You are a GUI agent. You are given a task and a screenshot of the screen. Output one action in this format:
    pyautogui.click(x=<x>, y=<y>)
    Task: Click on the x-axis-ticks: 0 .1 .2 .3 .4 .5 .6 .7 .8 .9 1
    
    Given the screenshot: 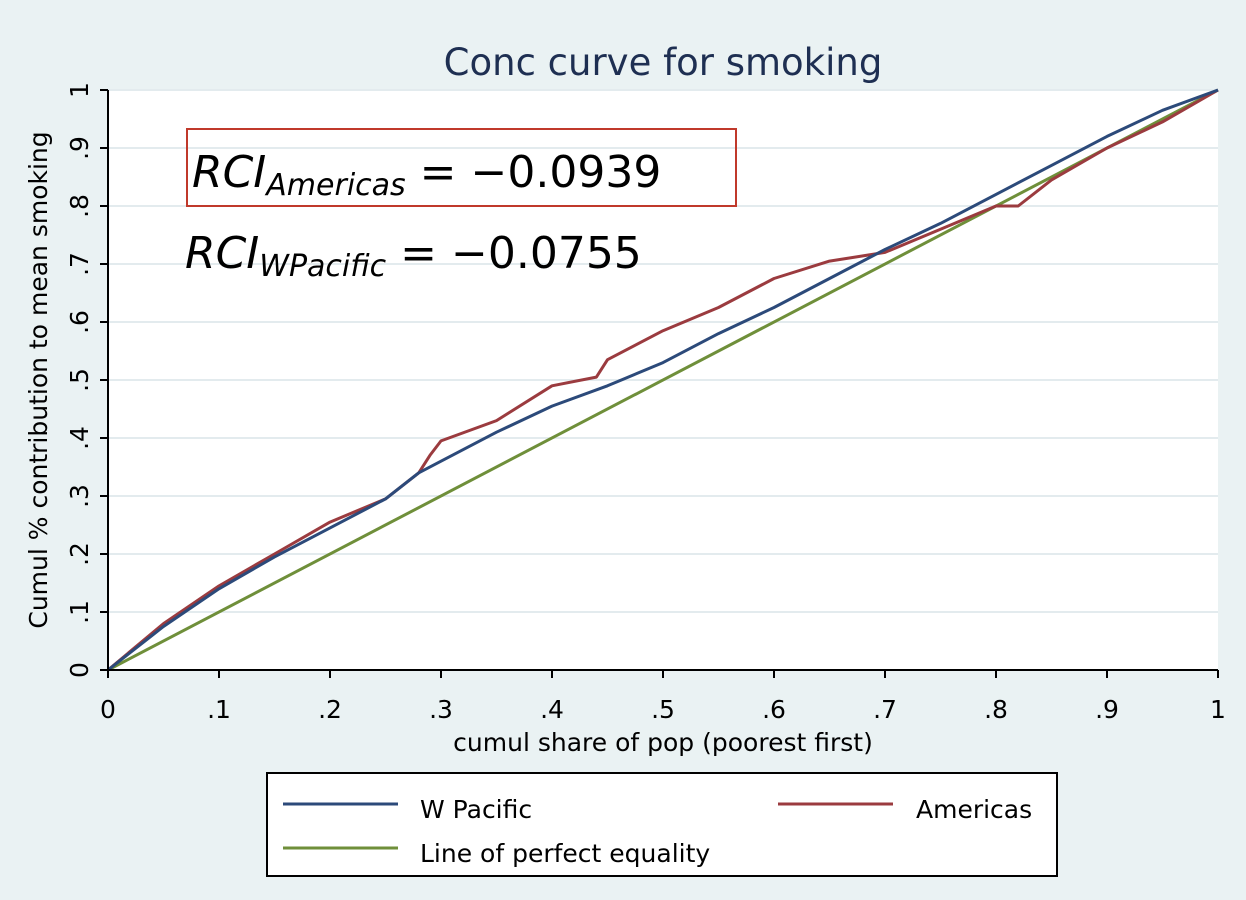 What is the action you would take?
    pyautogui.click(x=663, y=697)
    